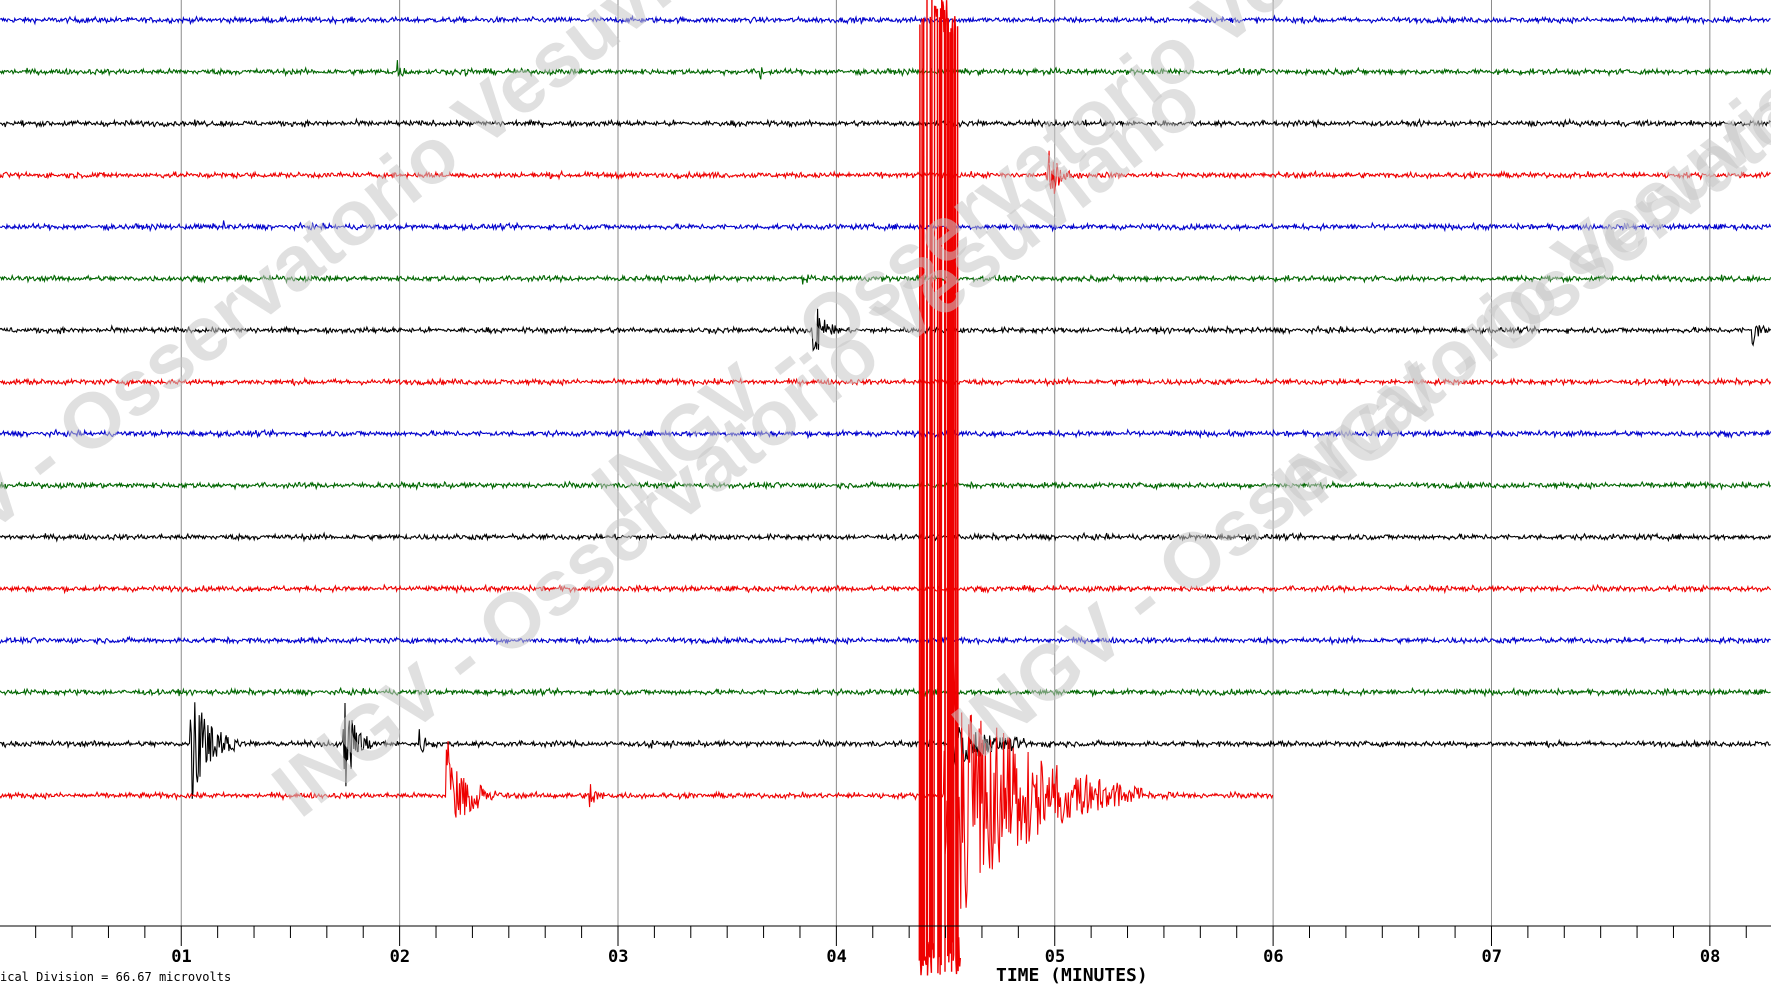  What do you see at coordinates (1491, 957) in the screenshot?
I see `tick-label-07: 07` at bounding box center [1491, 957].